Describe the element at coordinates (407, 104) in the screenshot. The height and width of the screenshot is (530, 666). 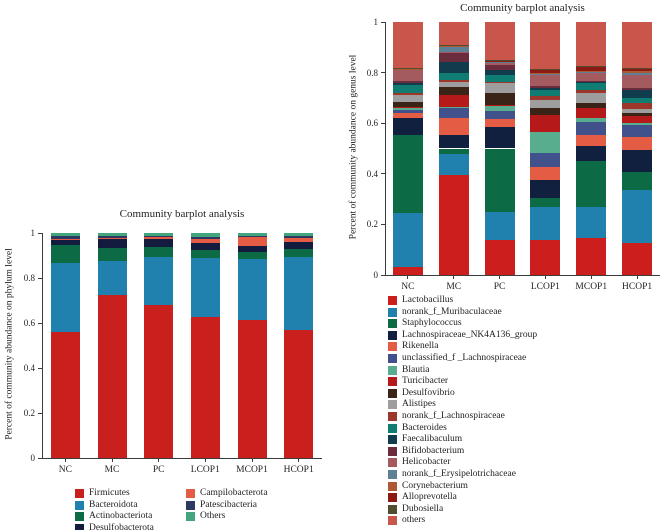
I see `bar-segment-desulfovibrio` at that location.